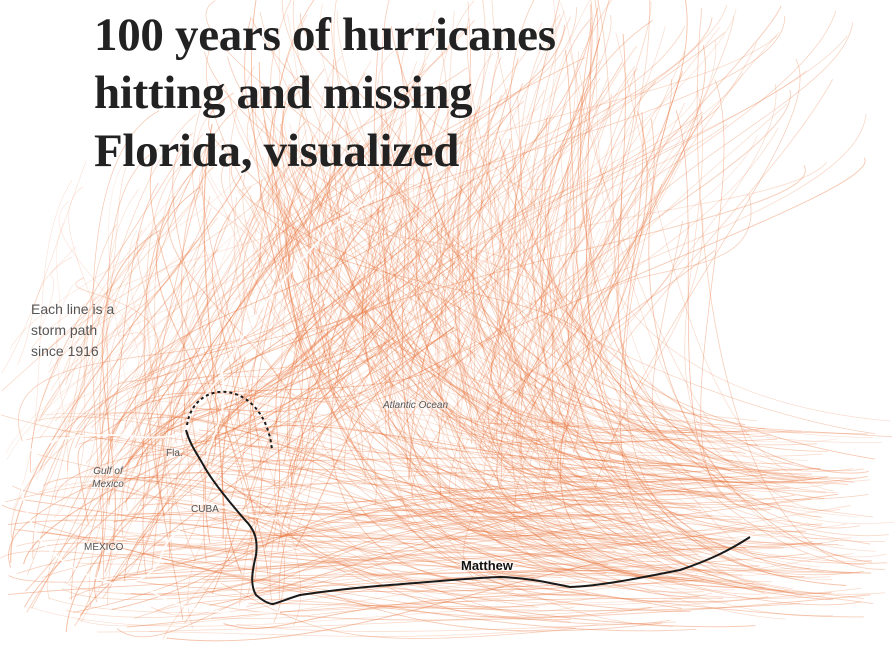  Describe the element at coordinates (86, 330) in the screenshot. I see `explanation-note: Each line is a storm path since 1916` at that location.